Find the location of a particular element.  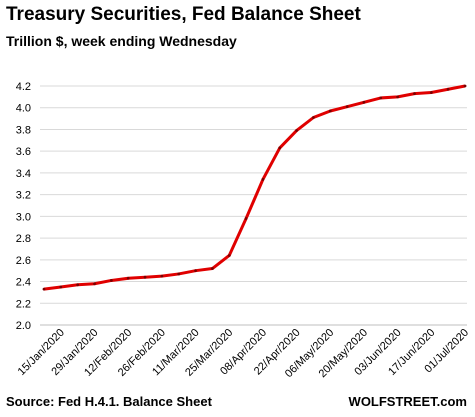

y-tick-label: 2.0 is located at coordinates (23, 326).